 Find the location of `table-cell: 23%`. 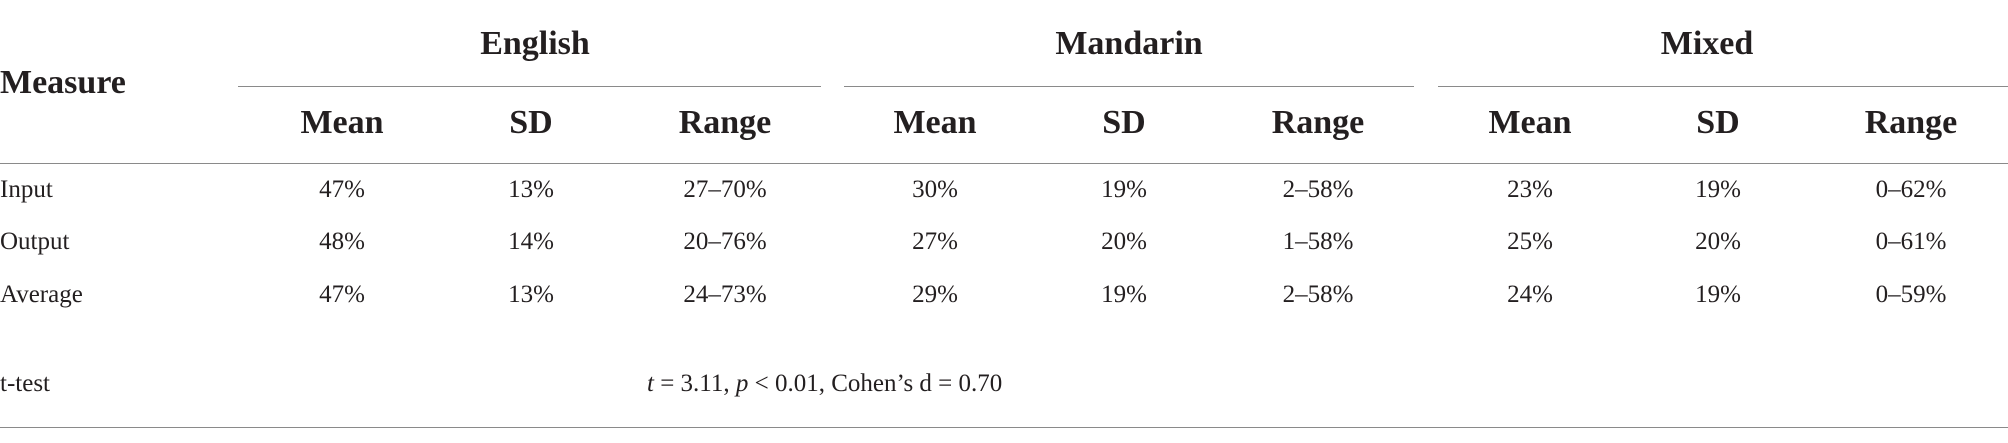

table-cell: 23% is located at coordinates (1530, 189).